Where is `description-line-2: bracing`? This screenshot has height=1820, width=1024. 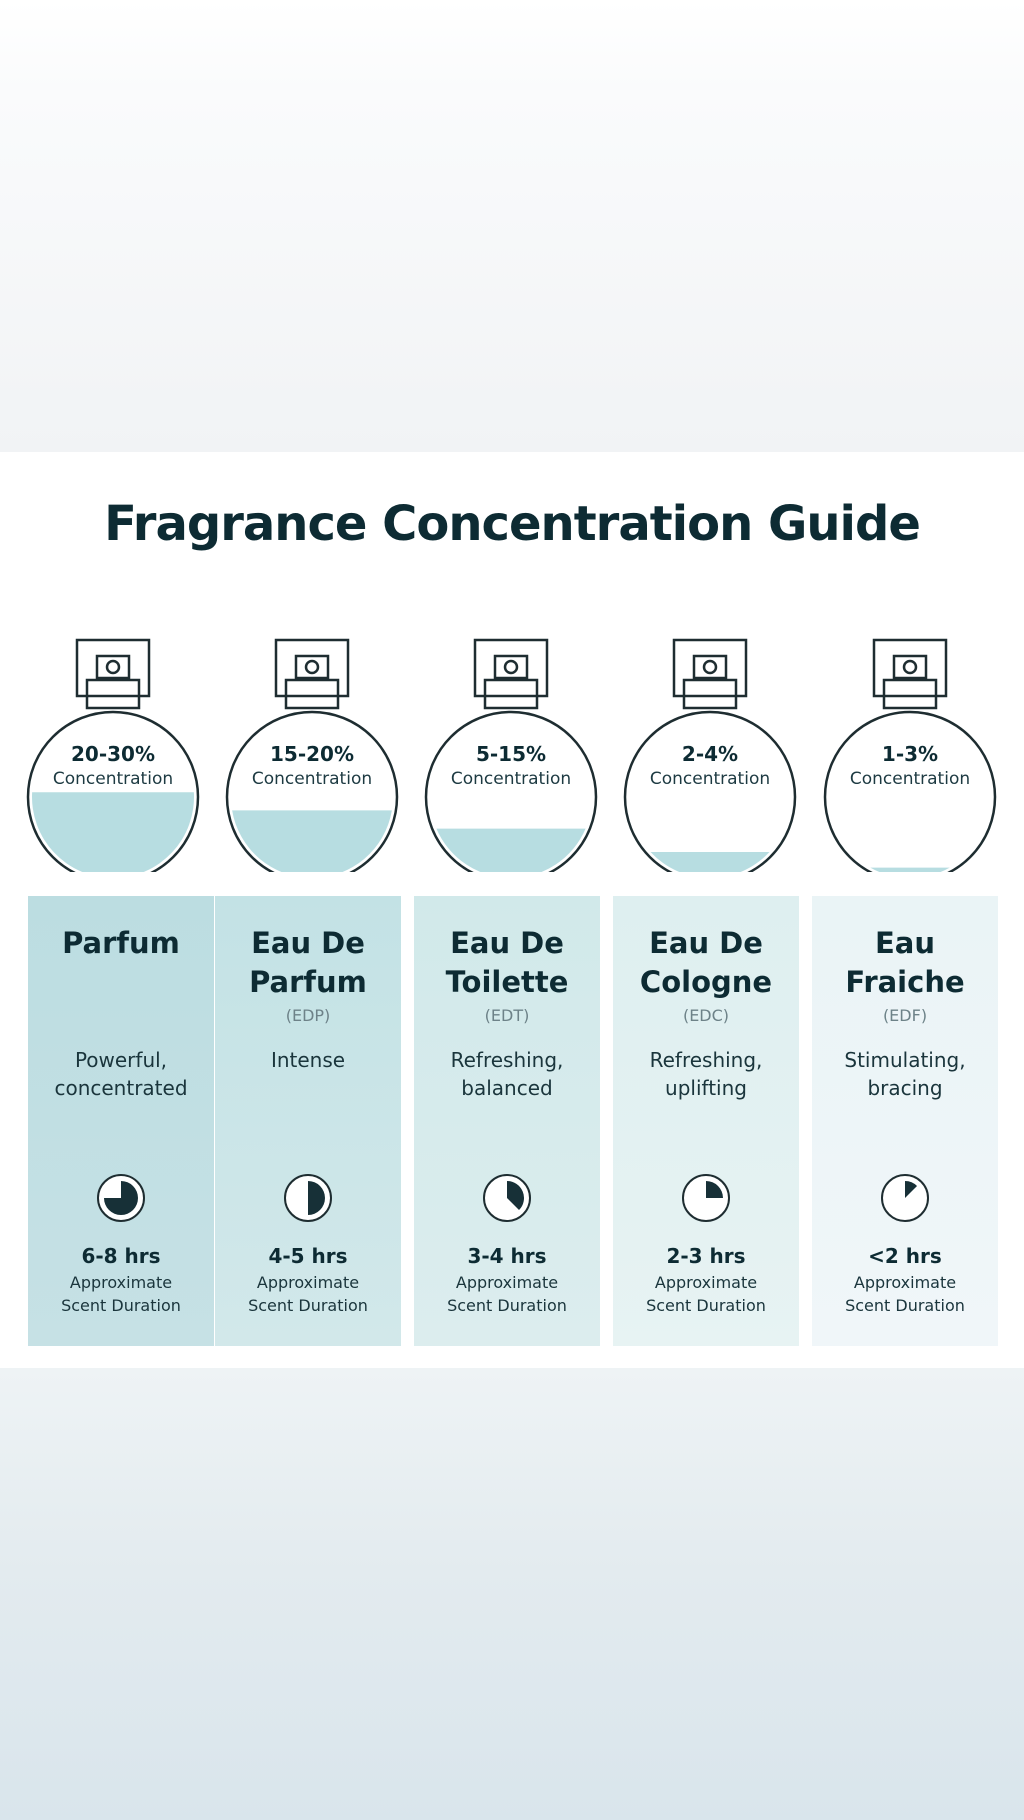 description-line-2: bracing is located at coordinates (905, 1088).